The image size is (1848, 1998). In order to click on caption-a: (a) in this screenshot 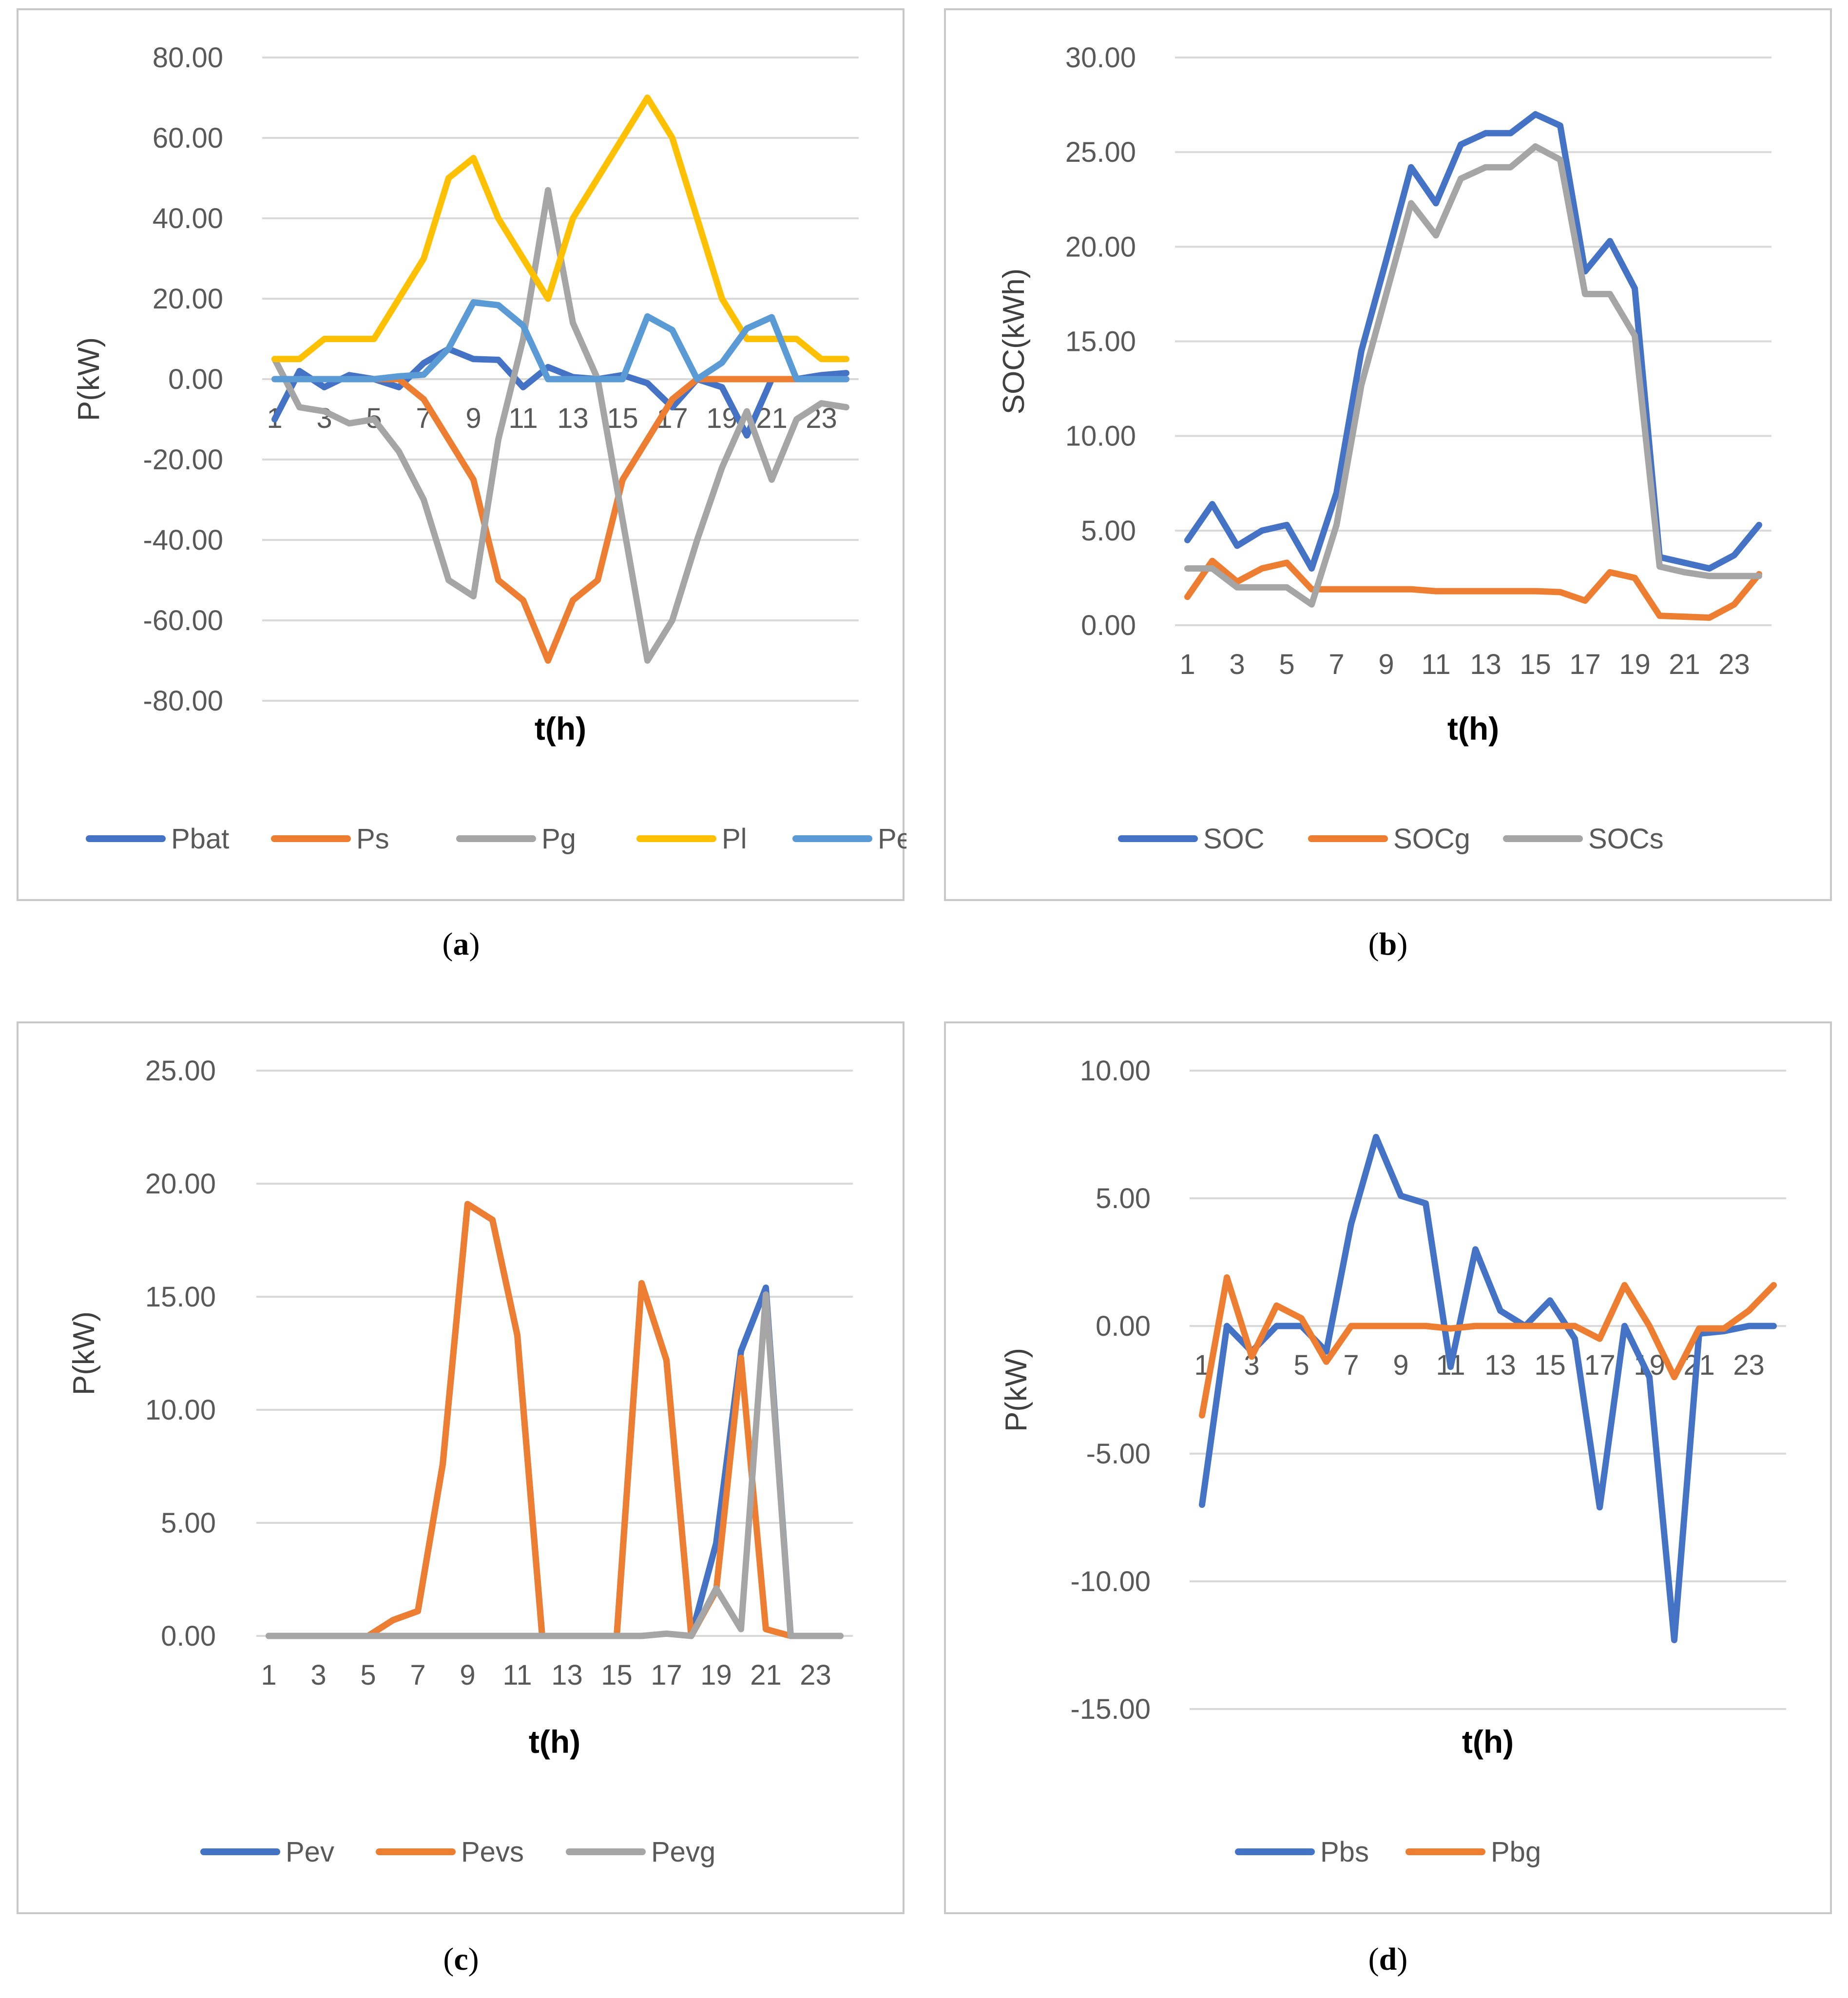, I will do `click(461, 944)`.